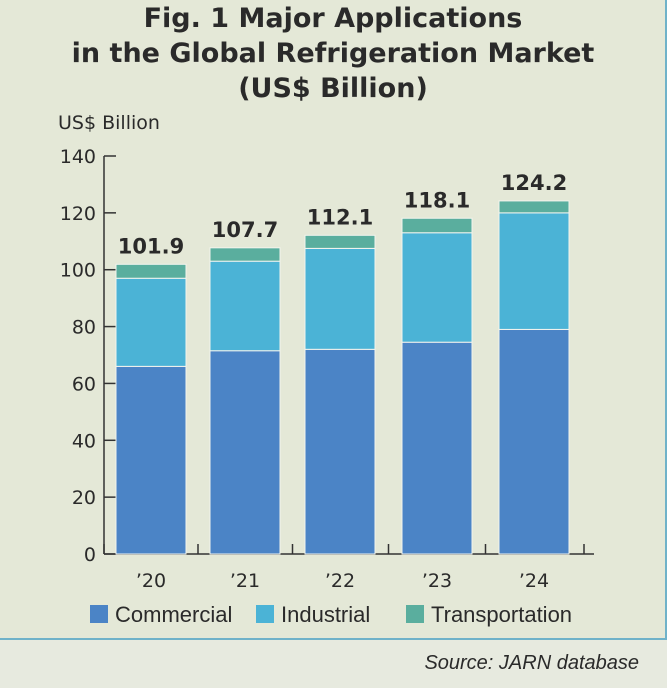 This screenshot has width=667, height=688. I want to click on x-tick-label: ’22, so click(340, 581).